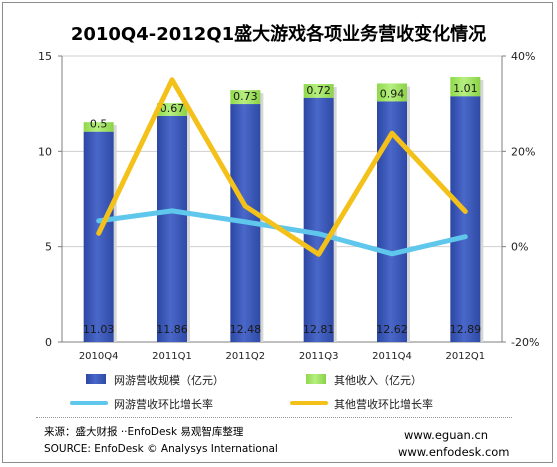  What do you see at coordinates (48, 247) in the screenshot?
I see `left-tick-label: 5` at bounding box center [48, 247].